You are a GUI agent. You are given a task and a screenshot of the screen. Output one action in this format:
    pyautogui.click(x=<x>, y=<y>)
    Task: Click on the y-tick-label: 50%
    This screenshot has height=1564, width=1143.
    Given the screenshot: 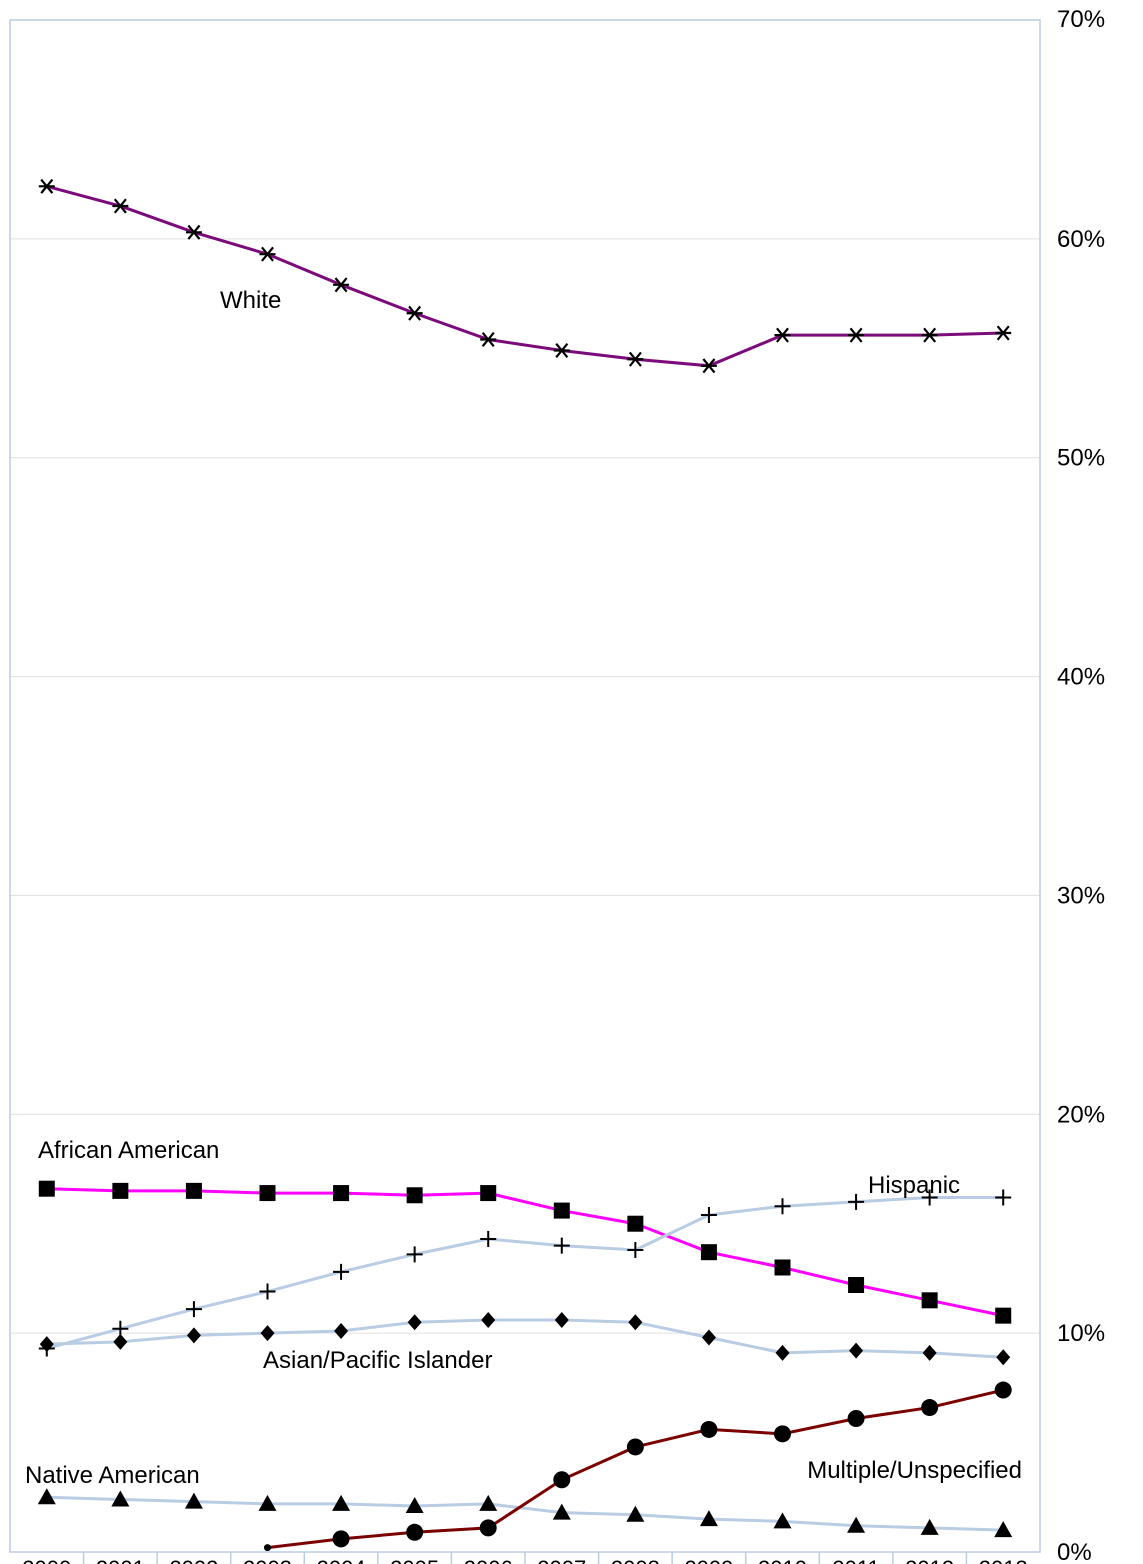 What is the action you would take?
    pyautogui.click(x=1081, y=458)
    